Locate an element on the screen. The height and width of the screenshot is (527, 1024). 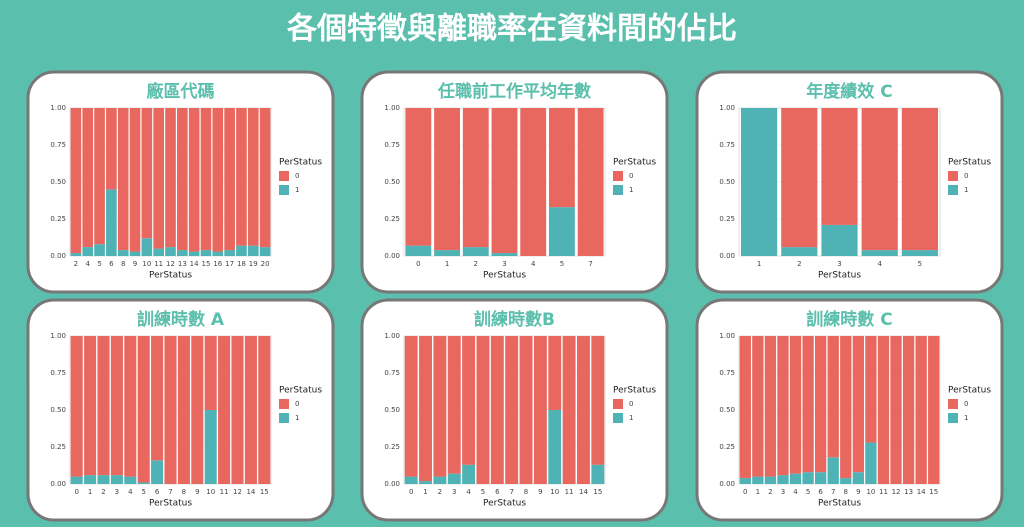
chart-title: 任職前工作平均年數 is located at coordinates (514, 91).